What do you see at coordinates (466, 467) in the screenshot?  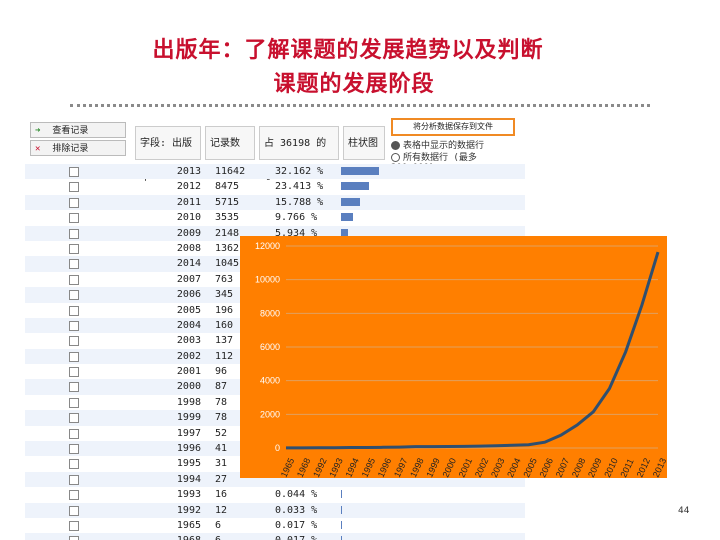 I see `x-tick-label: 2001` at bounding box center [466, 467].